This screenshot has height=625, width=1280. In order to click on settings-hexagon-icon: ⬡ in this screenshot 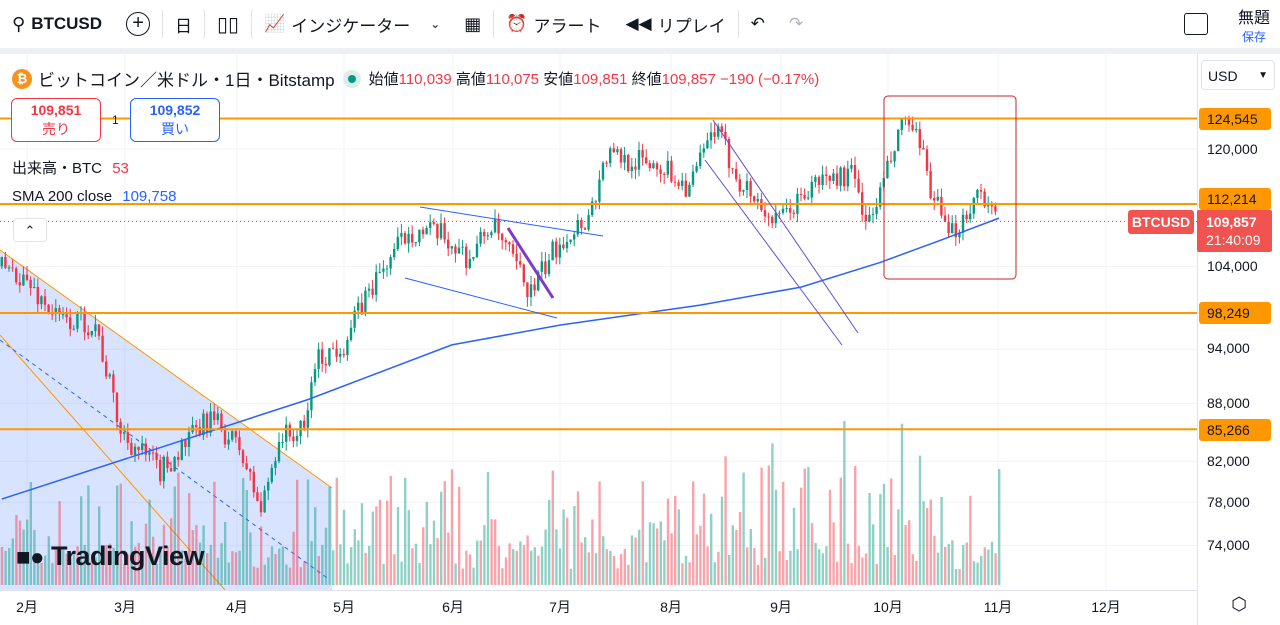, I will do `click(1239, 604)`.